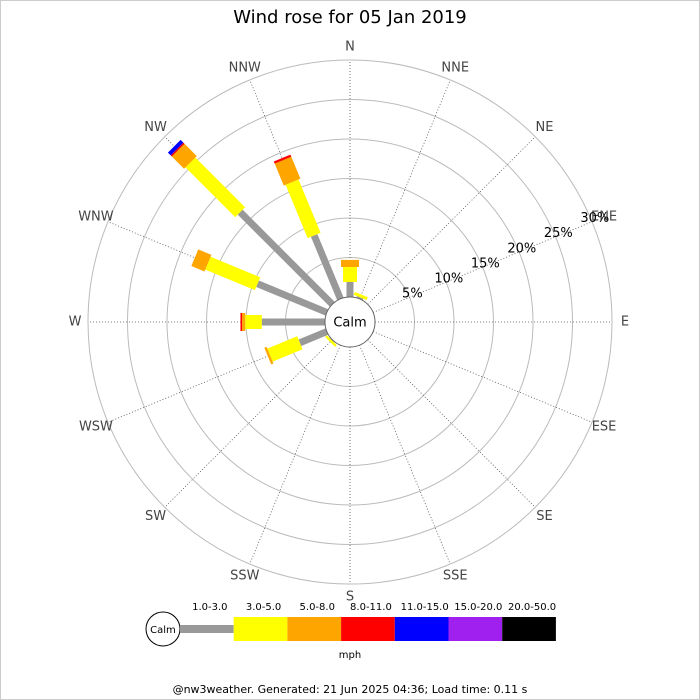 The width and height of the screenshot is (700, 700). Describe the element at coordinates (521, 248) in the screenshot. I see `r-tick-label: 20%` at that location.